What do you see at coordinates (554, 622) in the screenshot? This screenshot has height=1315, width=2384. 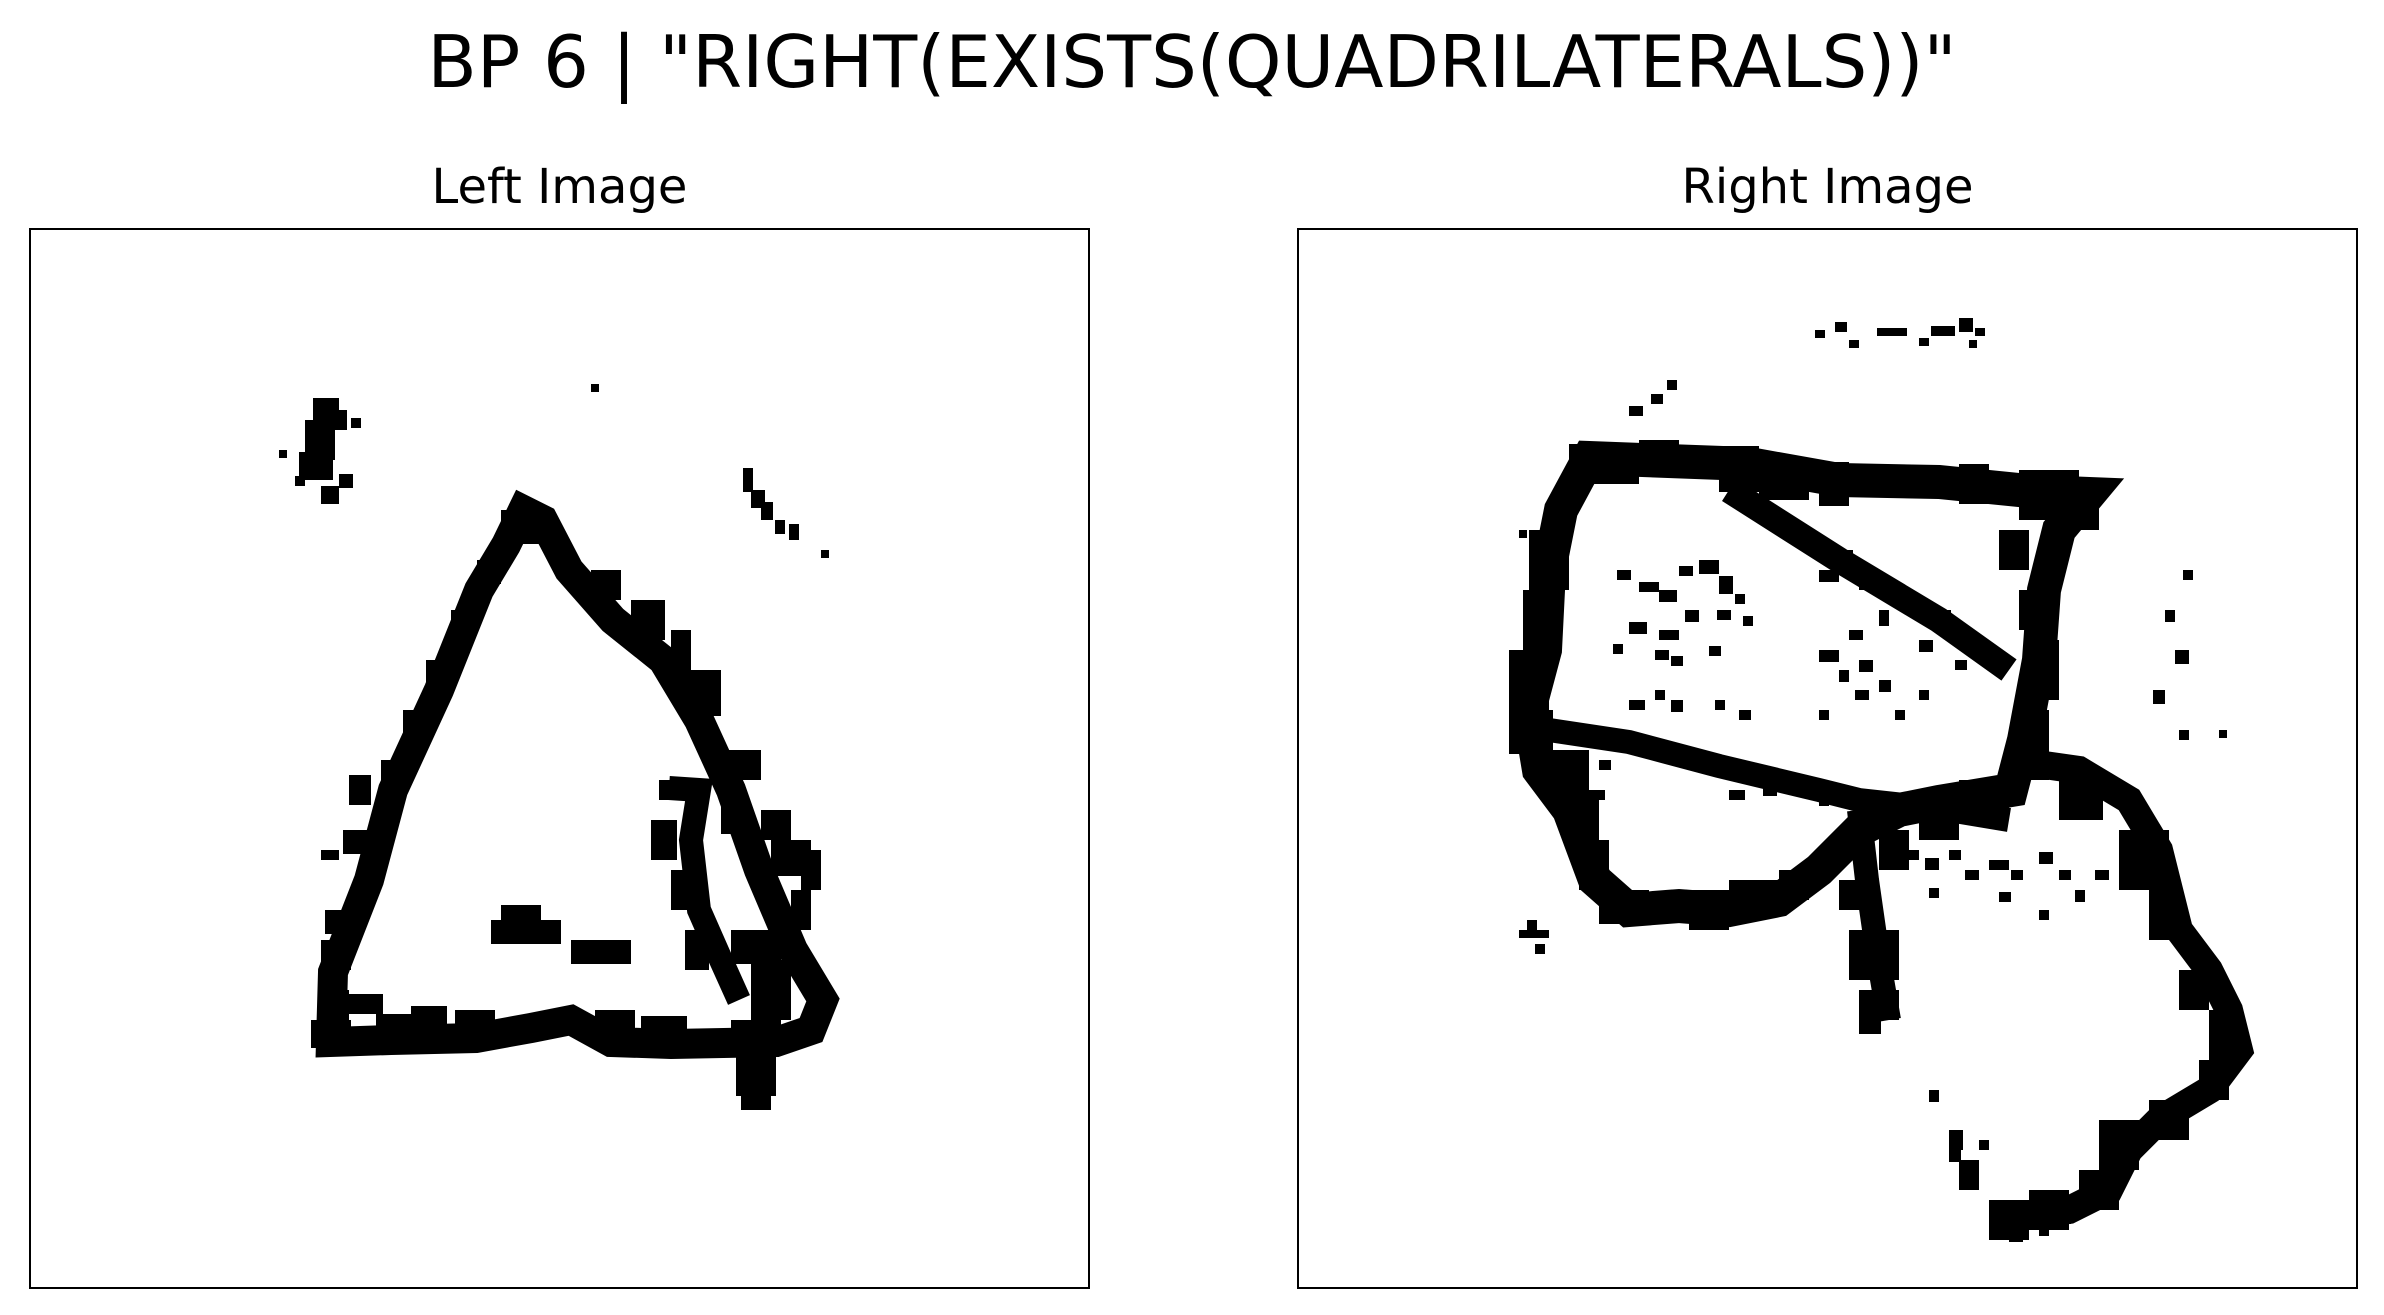 I see `triangle-stray-noise` at bounding box center [554, 622].